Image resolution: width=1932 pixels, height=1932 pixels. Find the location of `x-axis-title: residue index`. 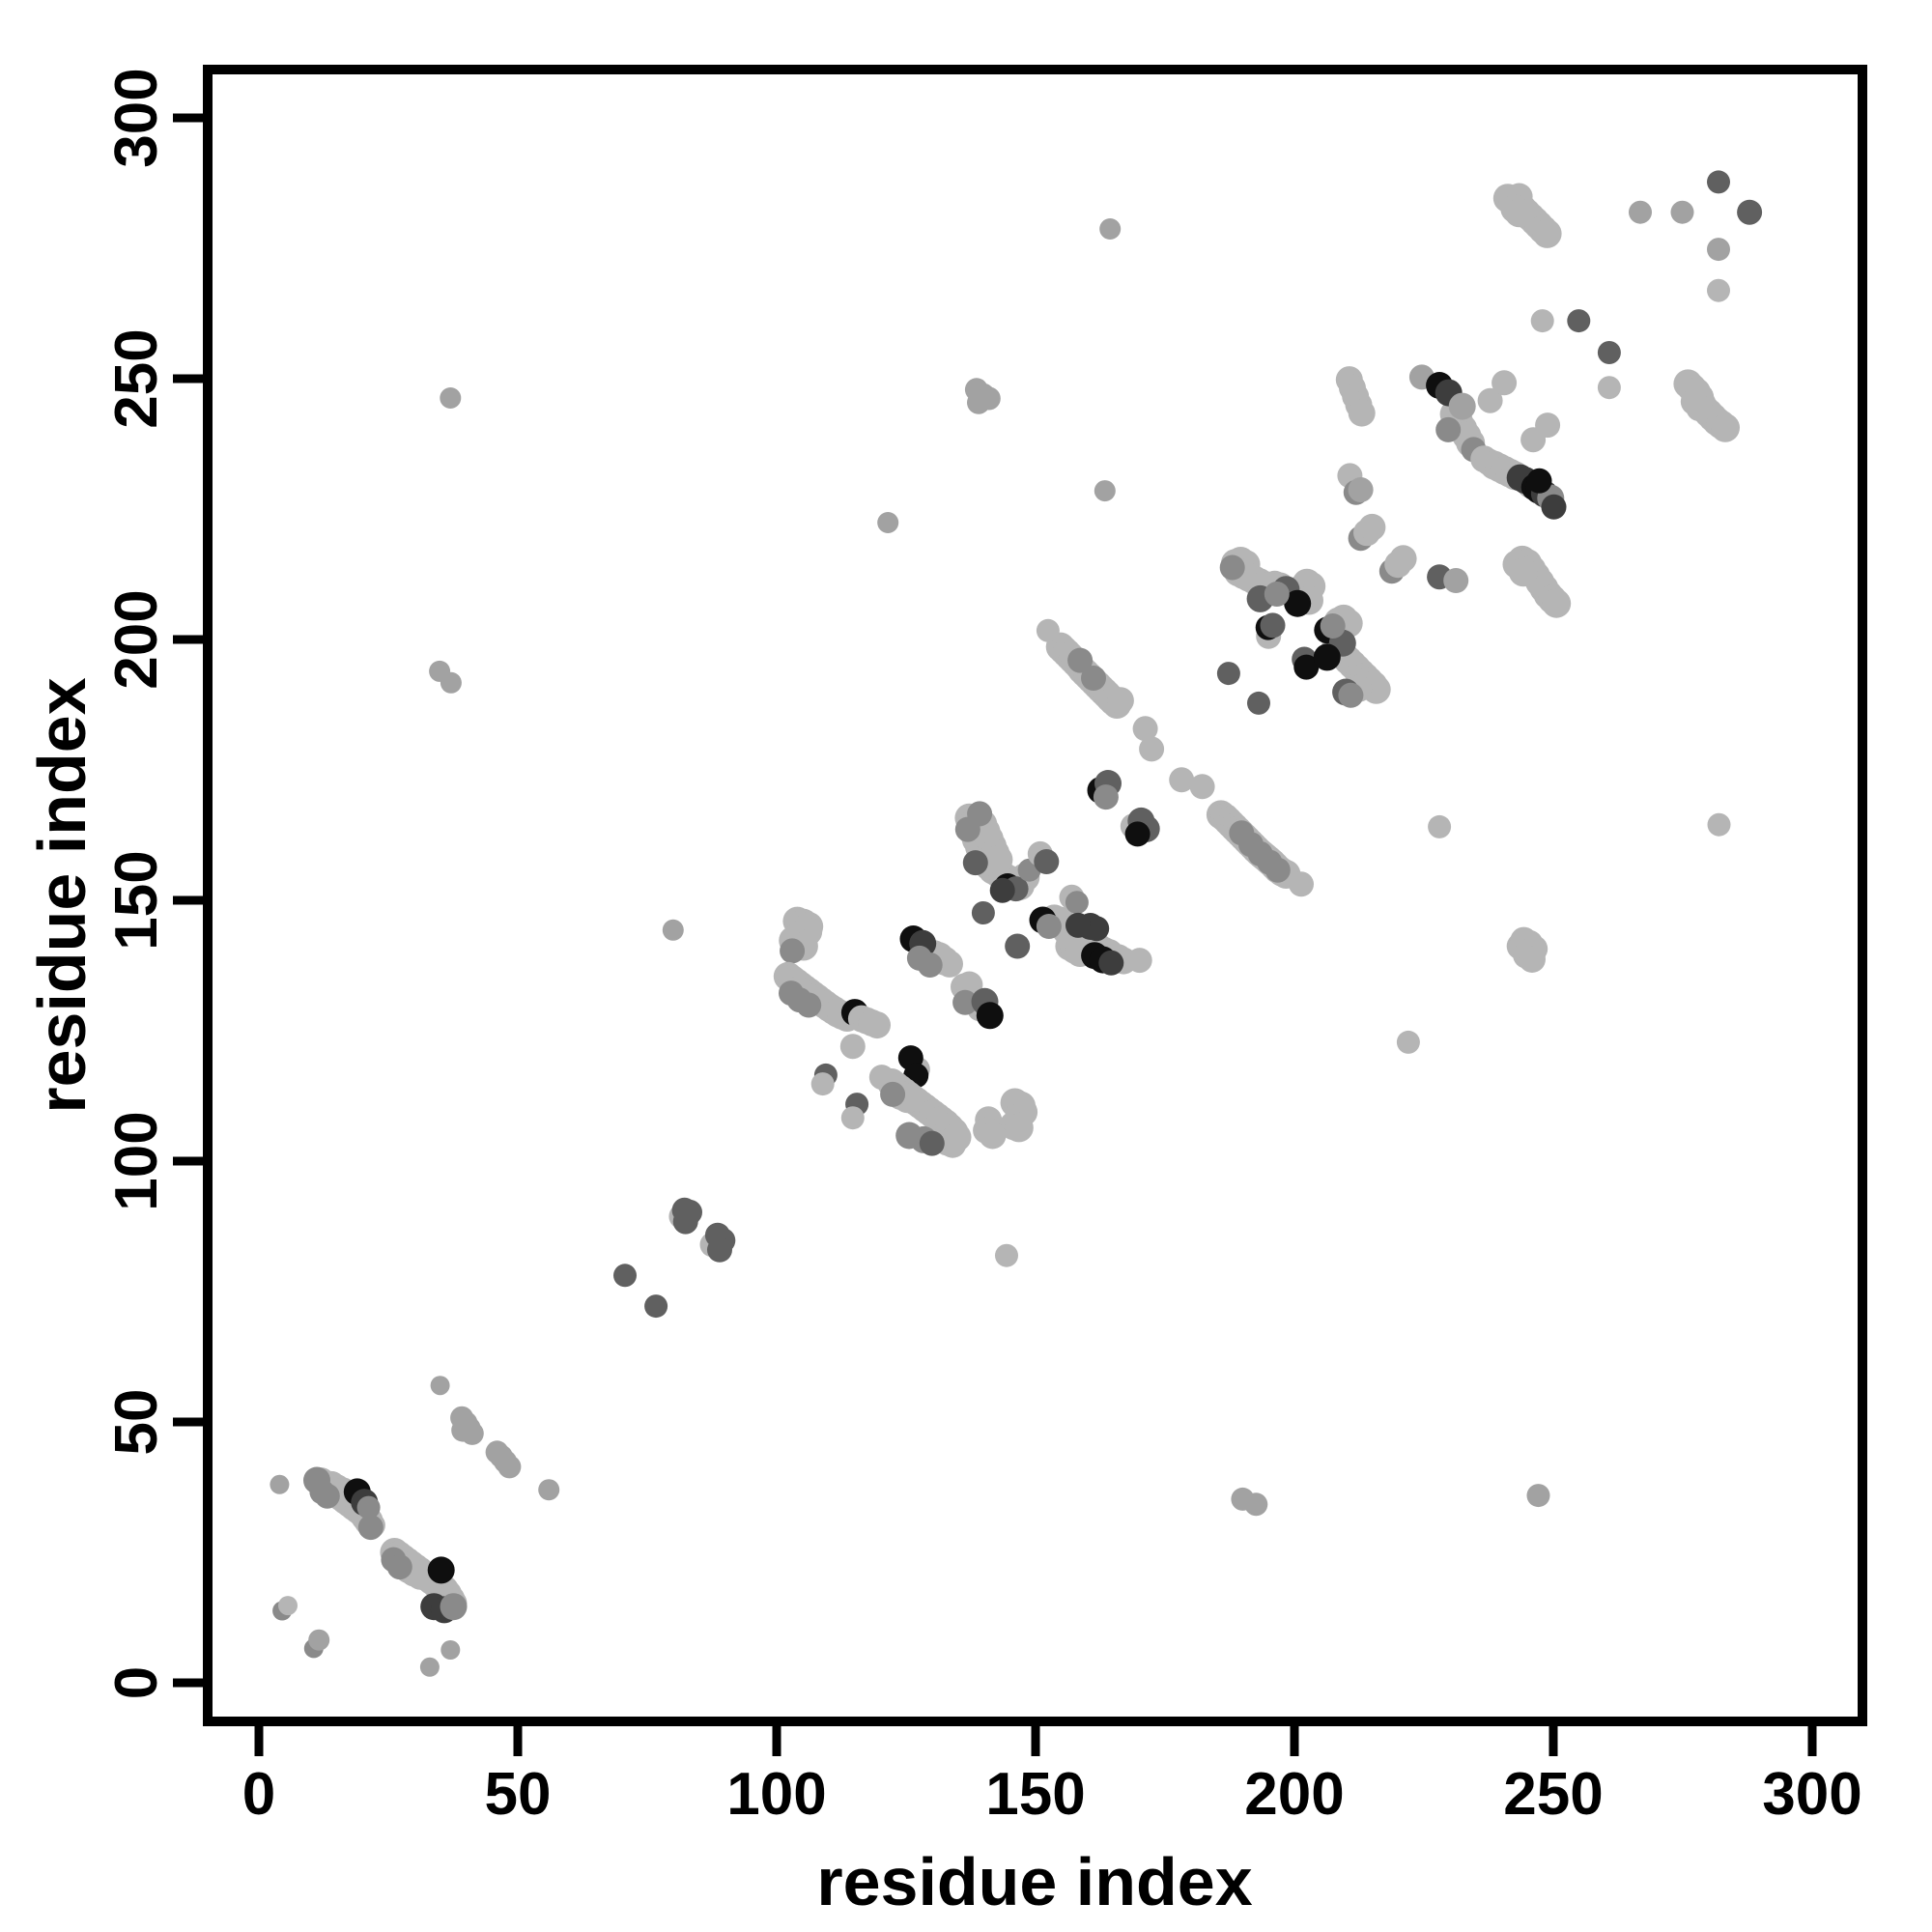

x-axis-title: residue index is located at coordinates (1034, 1881).